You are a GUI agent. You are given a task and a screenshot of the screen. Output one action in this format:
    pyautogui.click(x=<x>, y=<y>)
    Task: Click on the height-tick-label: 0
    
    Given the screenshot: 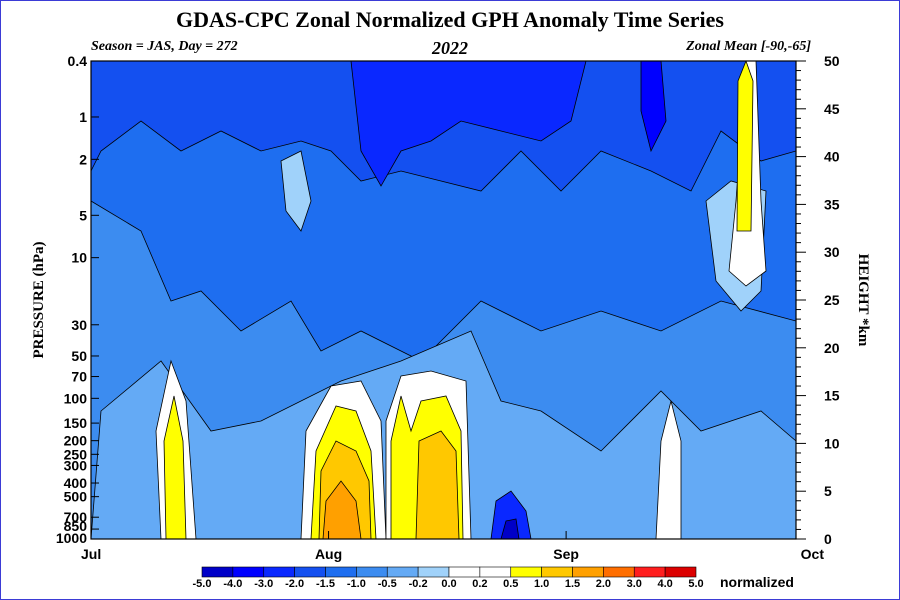 What is the action you would take?
    pyautogui.click(x=828, y=539)
    